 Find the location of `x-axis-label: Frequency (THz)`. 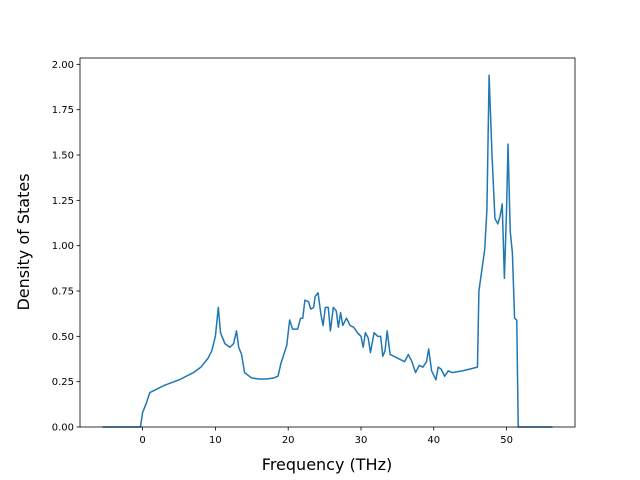

x-axis-label: Frequency (THz) is located at coordinates (327, 464).